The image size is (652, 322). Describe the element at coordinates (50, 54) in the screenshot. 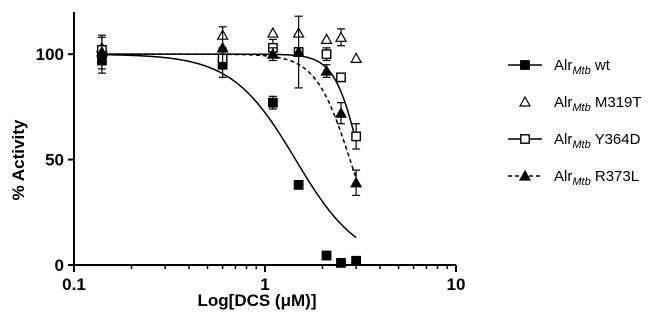

I see `y-tick-label: 100` at that location.